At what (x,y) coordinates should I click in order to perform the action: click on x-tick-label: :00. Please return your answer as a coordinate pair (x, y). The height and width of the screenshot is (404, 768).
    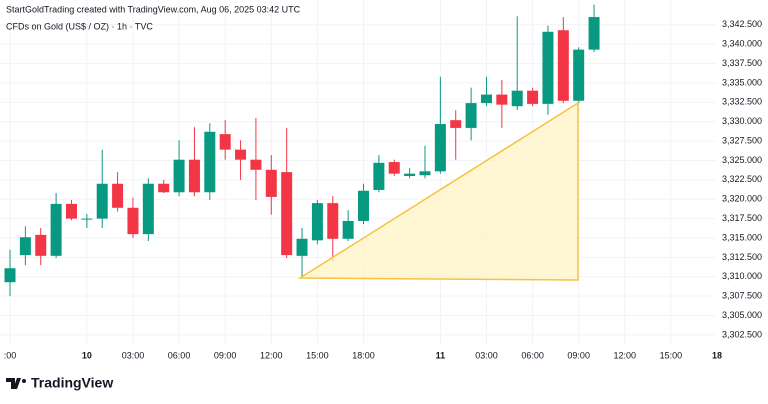
    Looking at the image, I should click on (10, 355).